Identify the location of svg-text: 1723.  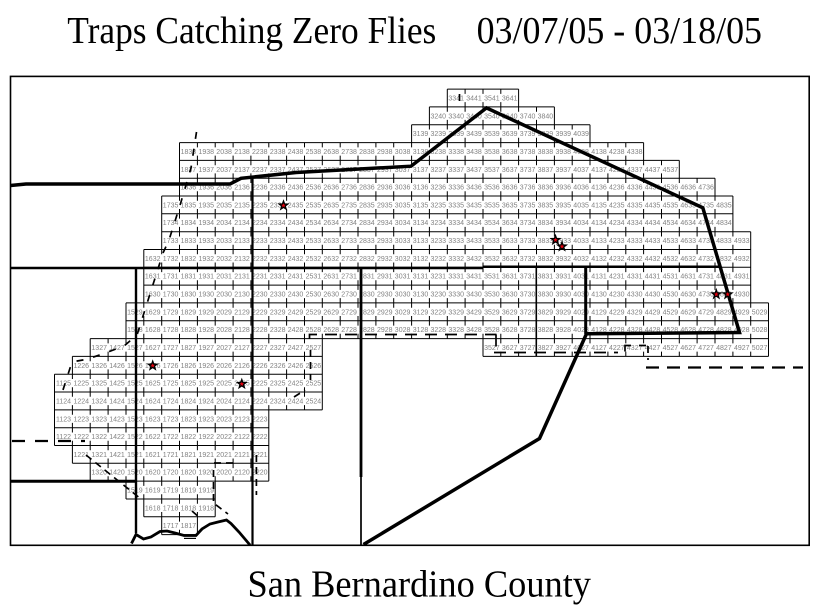
(171, 419).